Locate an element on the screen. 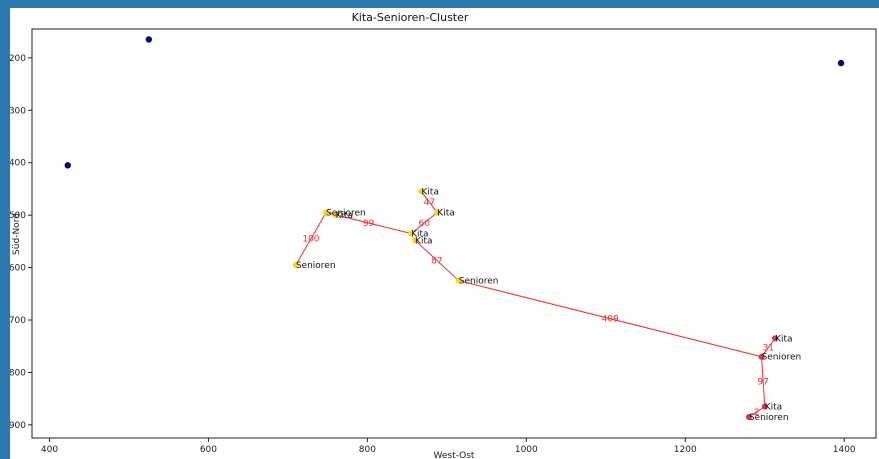 This screenshot has height=459, width=879. x-tick-label: 400 is located at coordinates (49, 450).